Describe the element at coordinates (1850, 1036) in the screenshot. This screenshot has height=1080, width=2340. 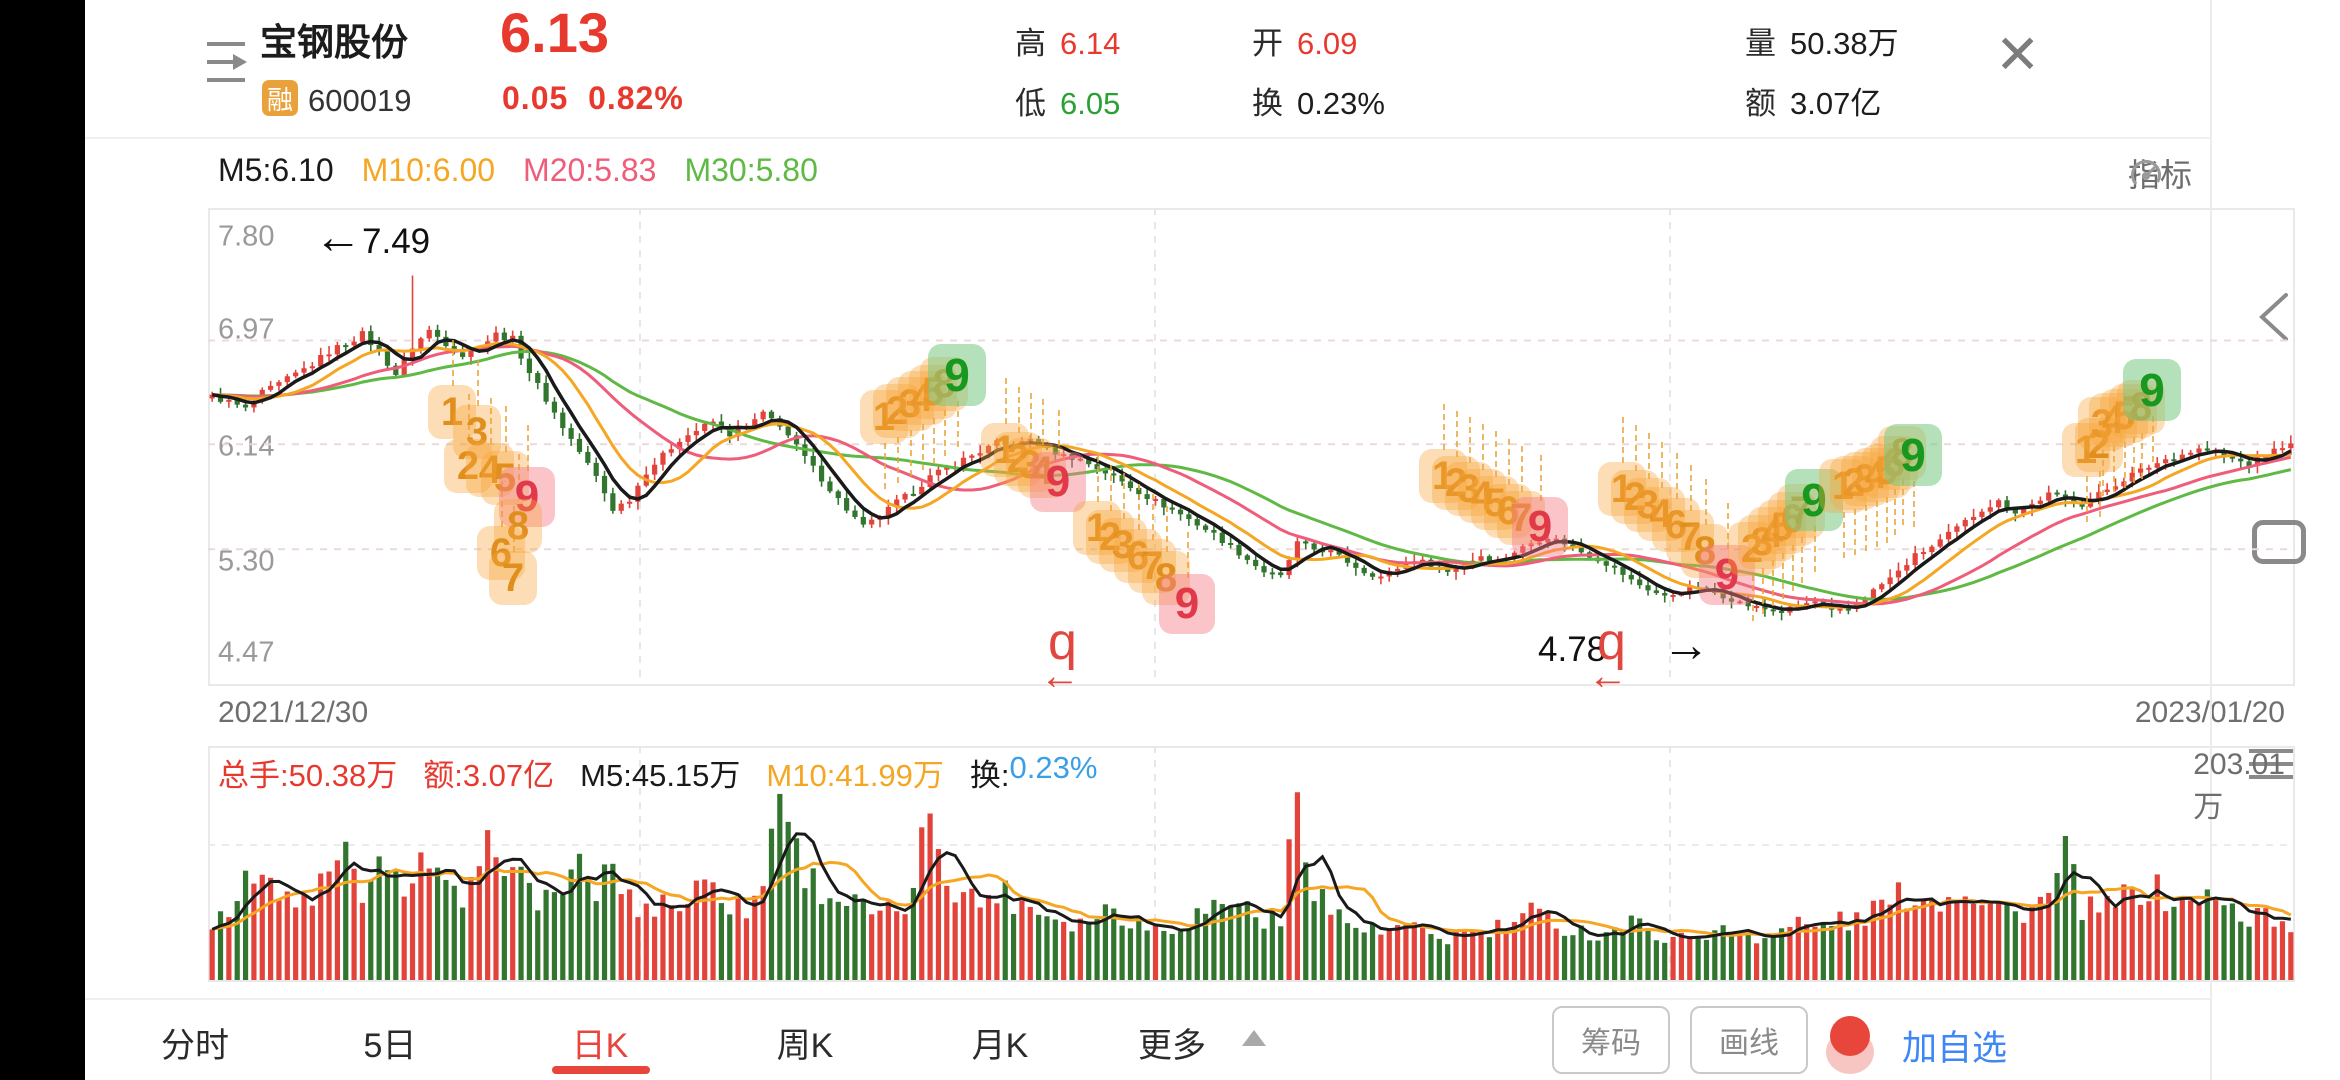
I see `record-button` at that location.